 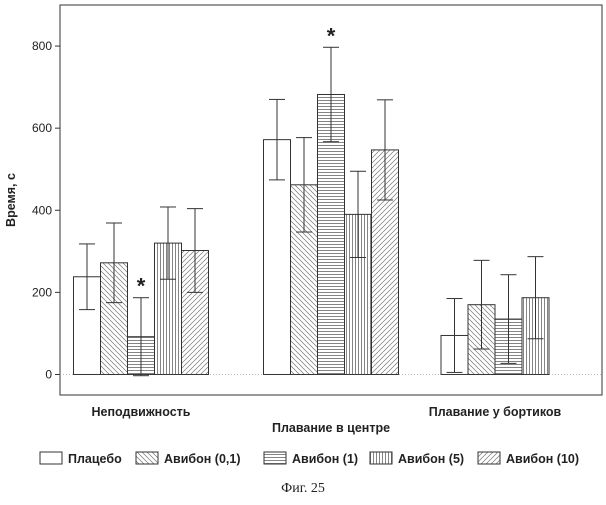 I want to click on legend-label: Авибон (10), so click(x=542, y=459).